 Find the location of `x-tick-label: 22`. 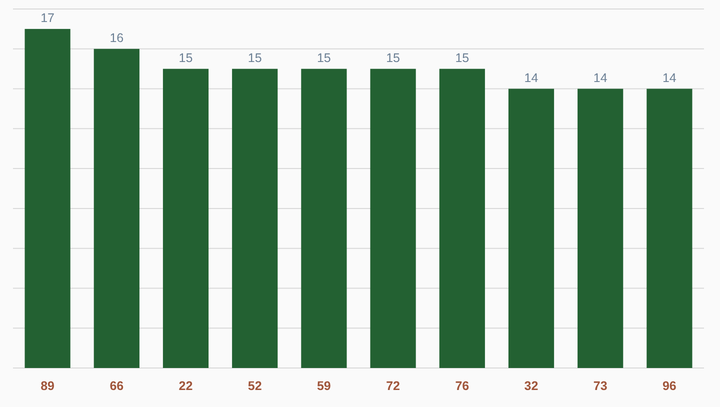

x-tick-label: 22 is located at coordinates (185, 386).